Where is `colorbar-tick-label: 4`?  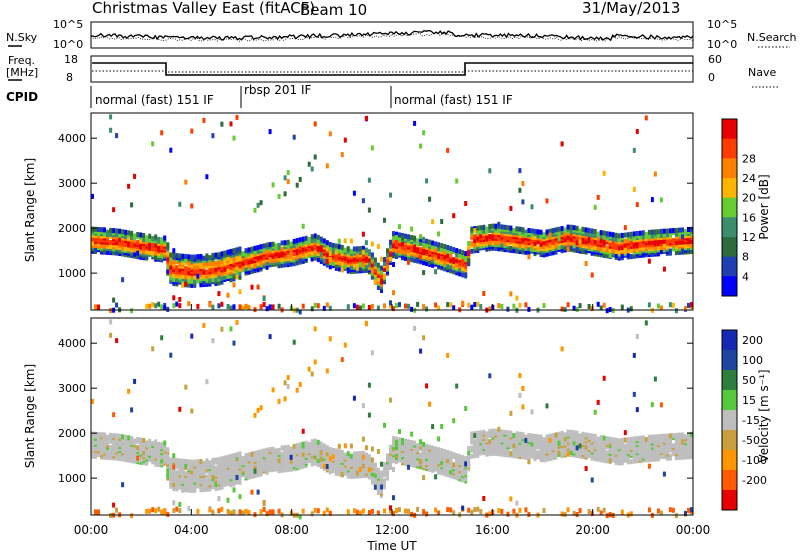
colorbar-tick-label: 4 is located at coordinates (745, 276).